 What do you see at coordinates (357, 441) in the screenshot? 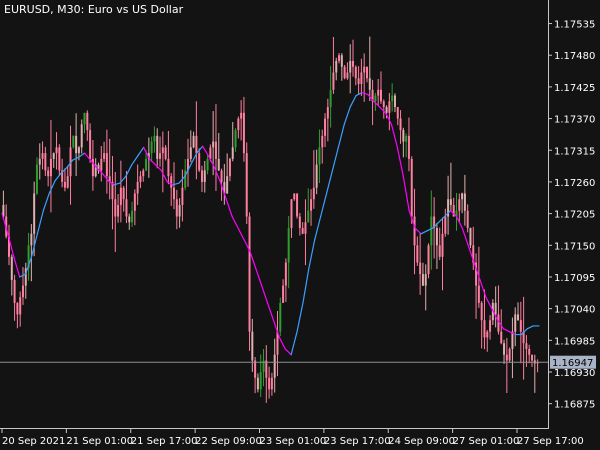
I see `time-tick-label: 23 Sep 17:00` at bounding box center [357, 441].